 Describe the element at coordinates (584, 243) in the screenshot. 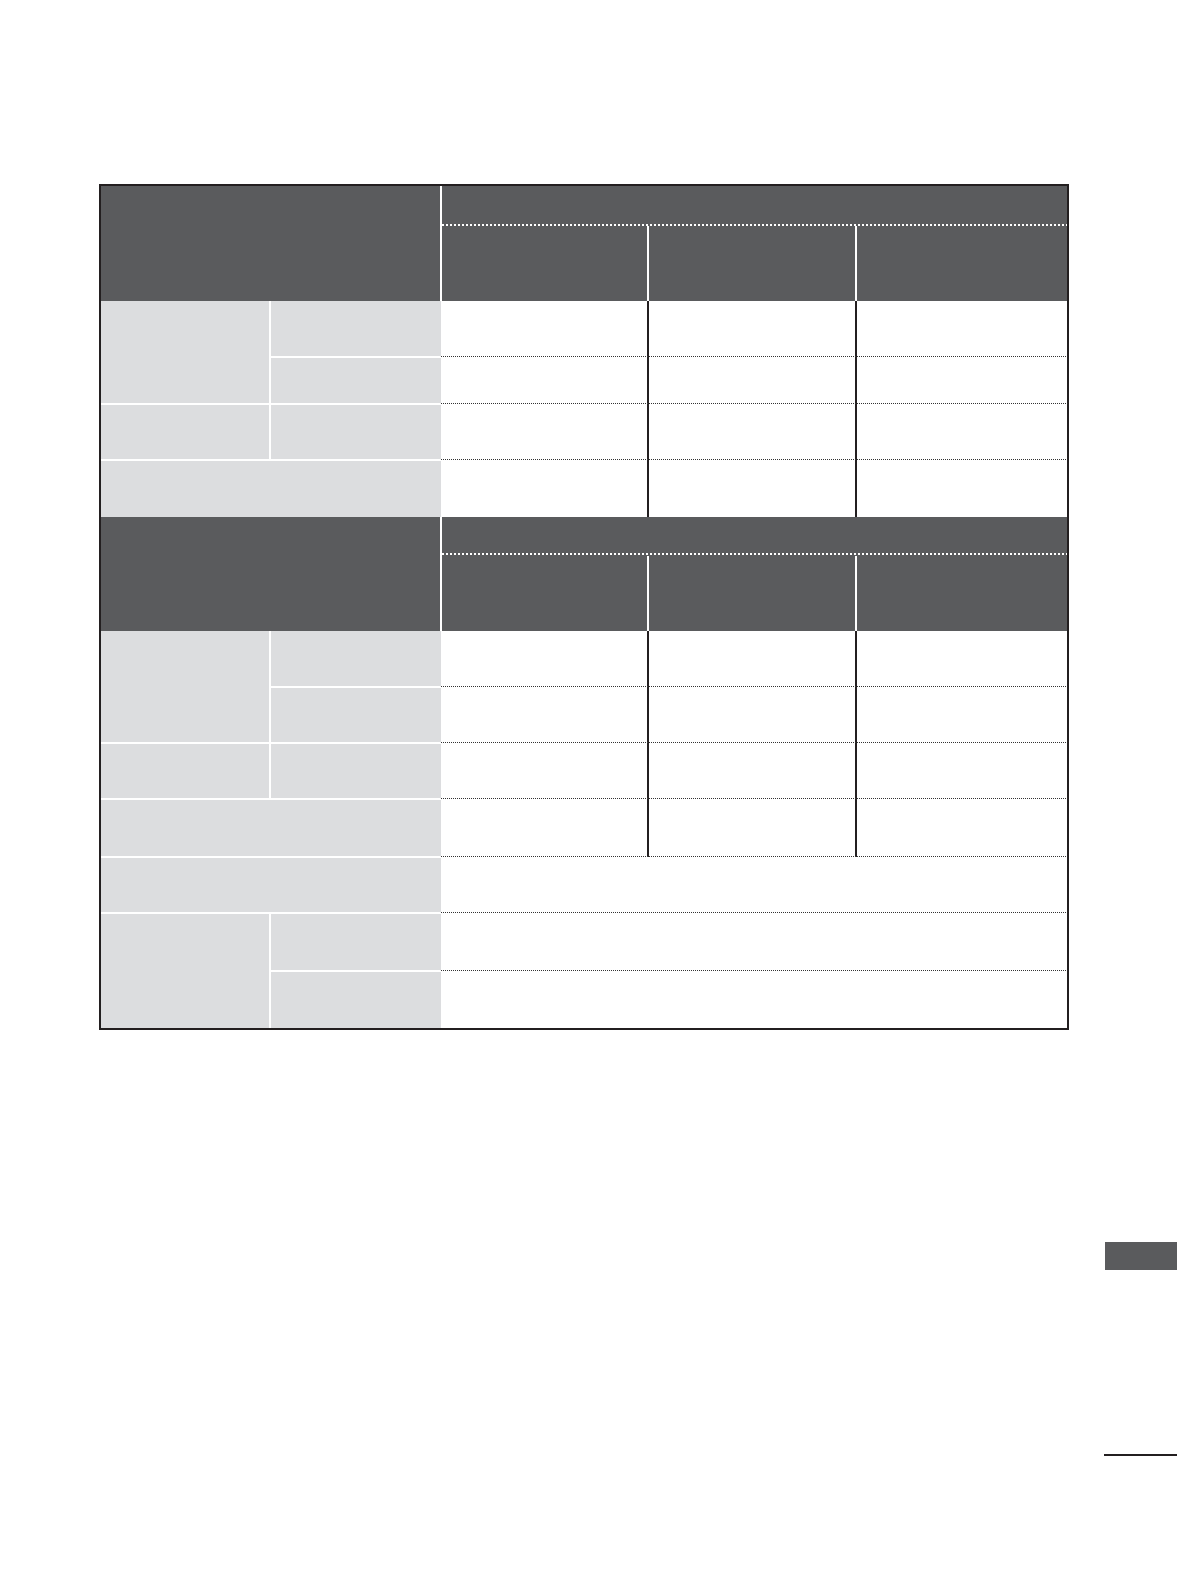

I see `section-1-header` at that location.